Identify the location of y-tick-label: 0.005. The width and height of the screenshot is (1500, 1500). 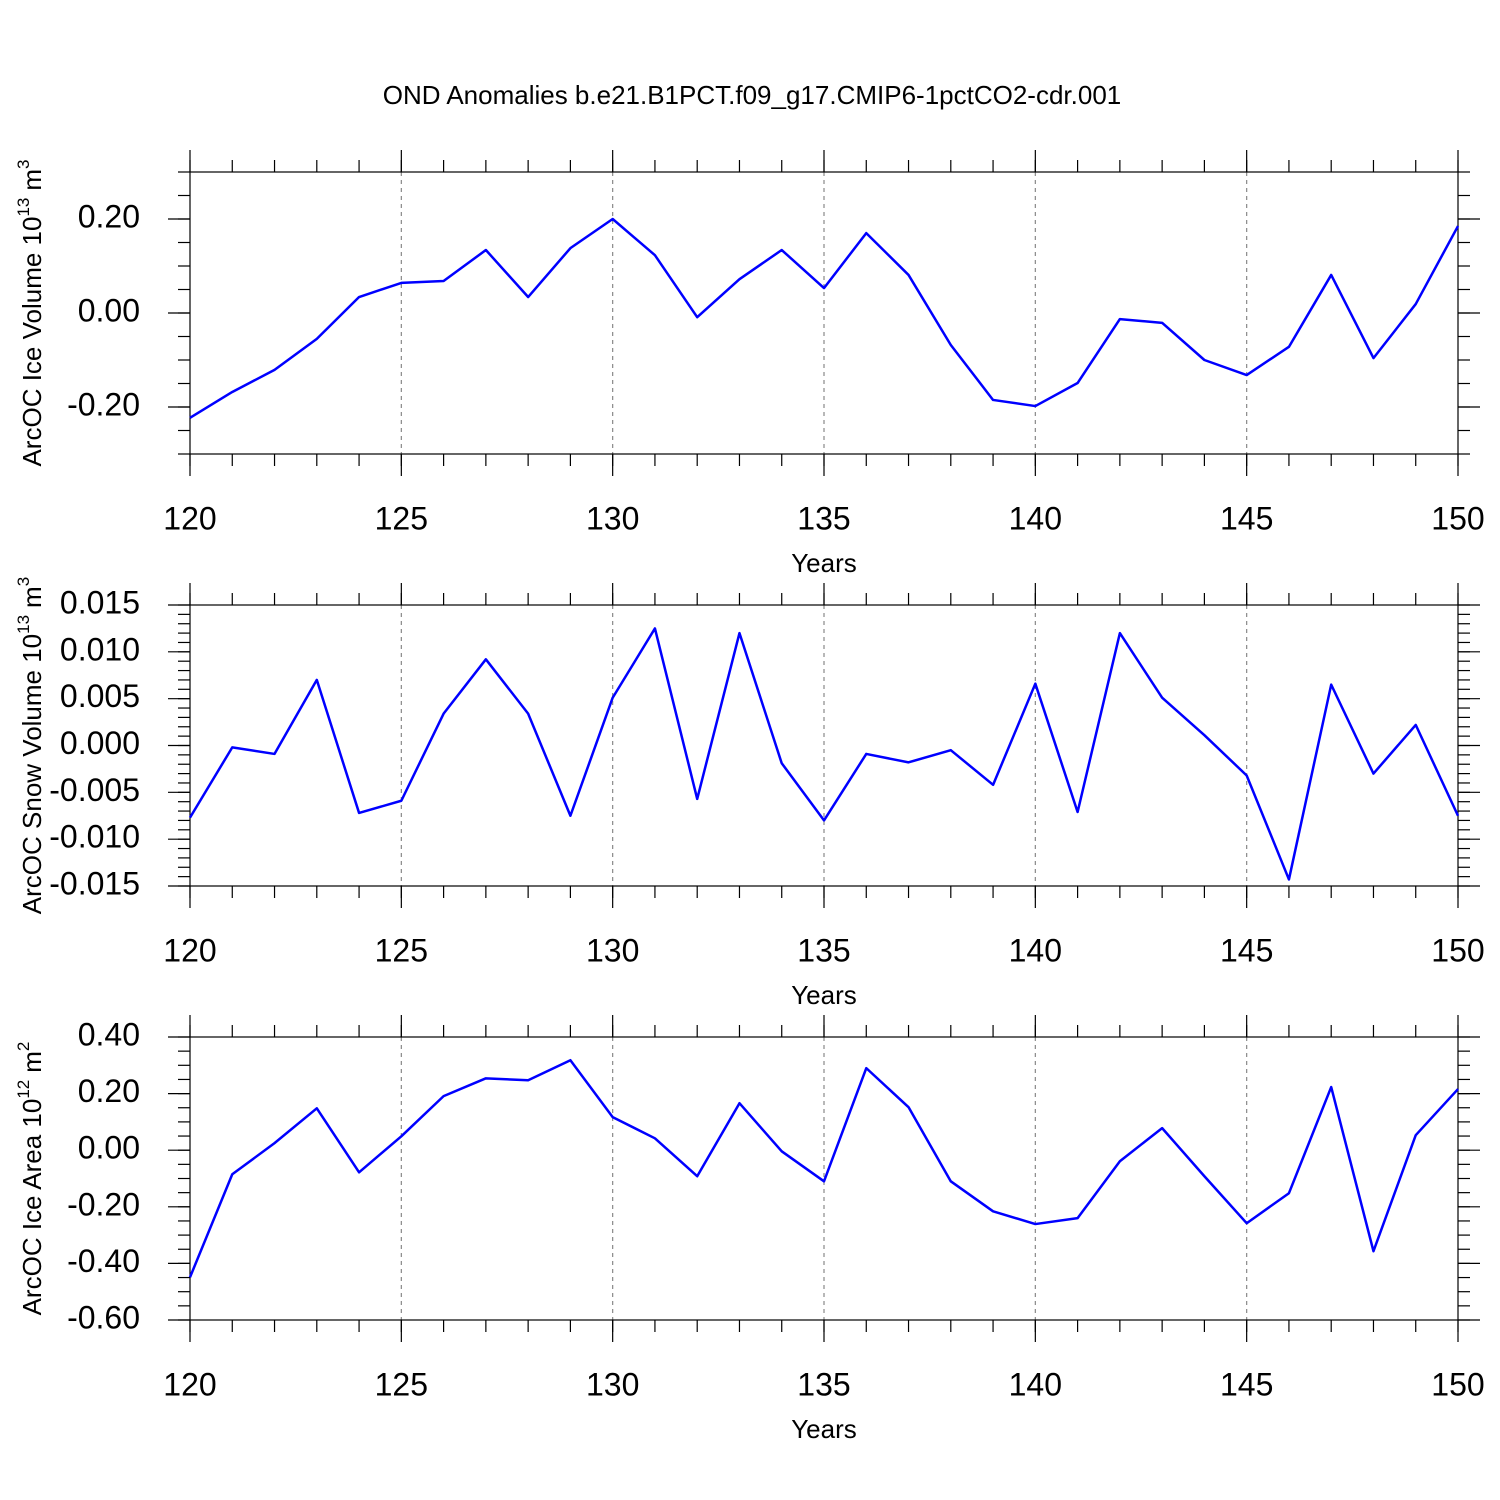
(100, 696).